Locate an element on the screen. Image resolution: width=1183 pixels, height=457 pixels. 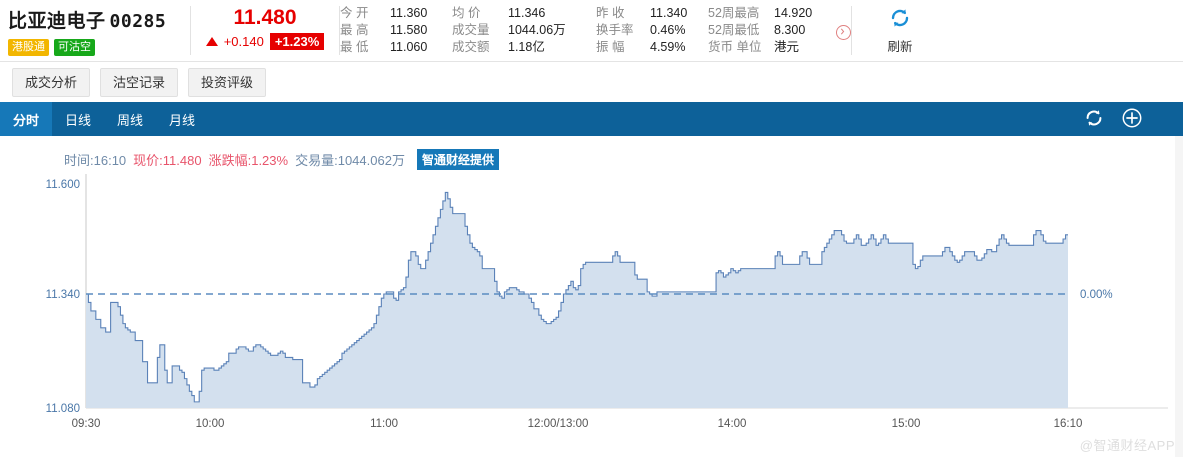
scrollbar-track is located at coordinates (1179, 296).